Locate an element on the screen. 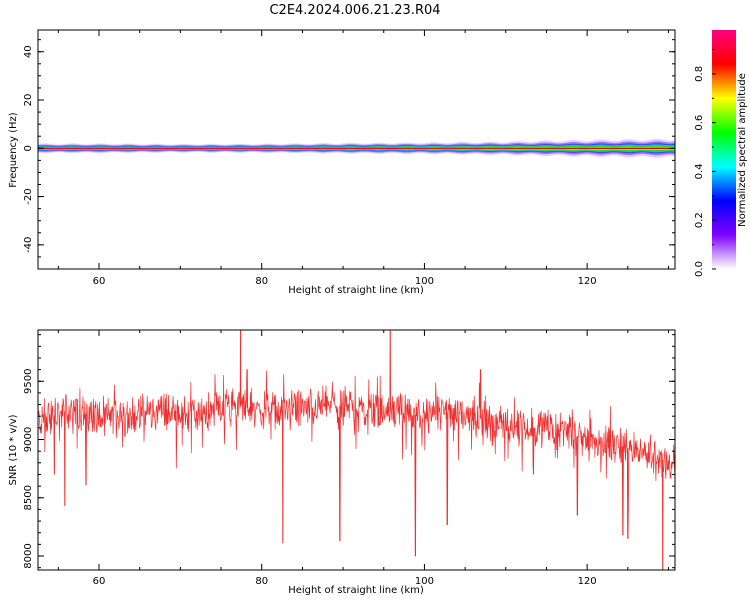  snr-y-label: SNR (10 * v/v) is located at coordinates (13, 449).